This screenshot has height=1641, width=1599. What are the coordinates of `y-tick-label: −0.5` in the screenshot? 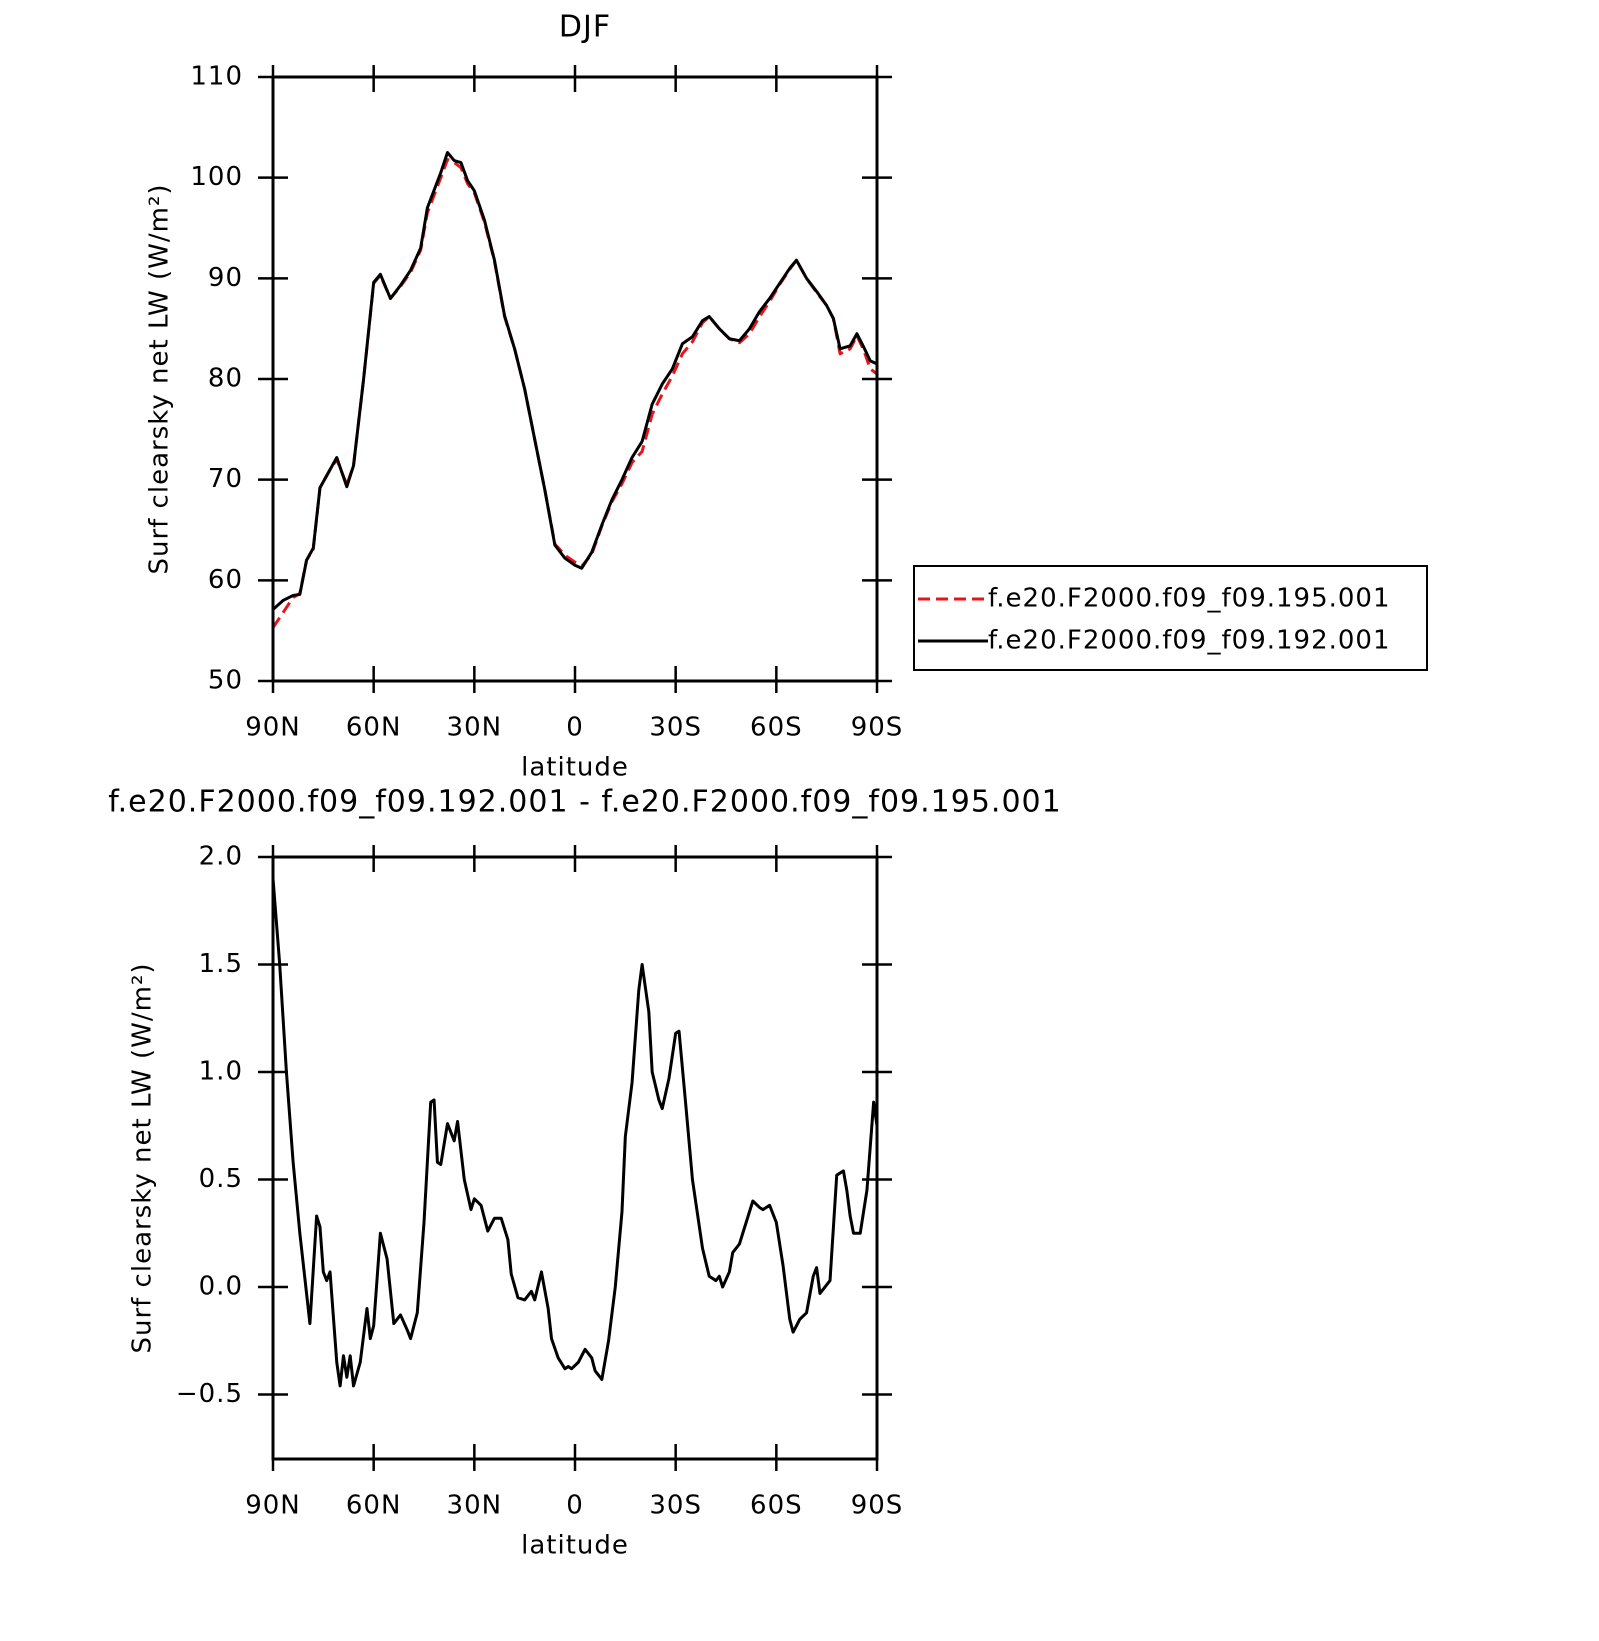 It's located at (209, 1394).